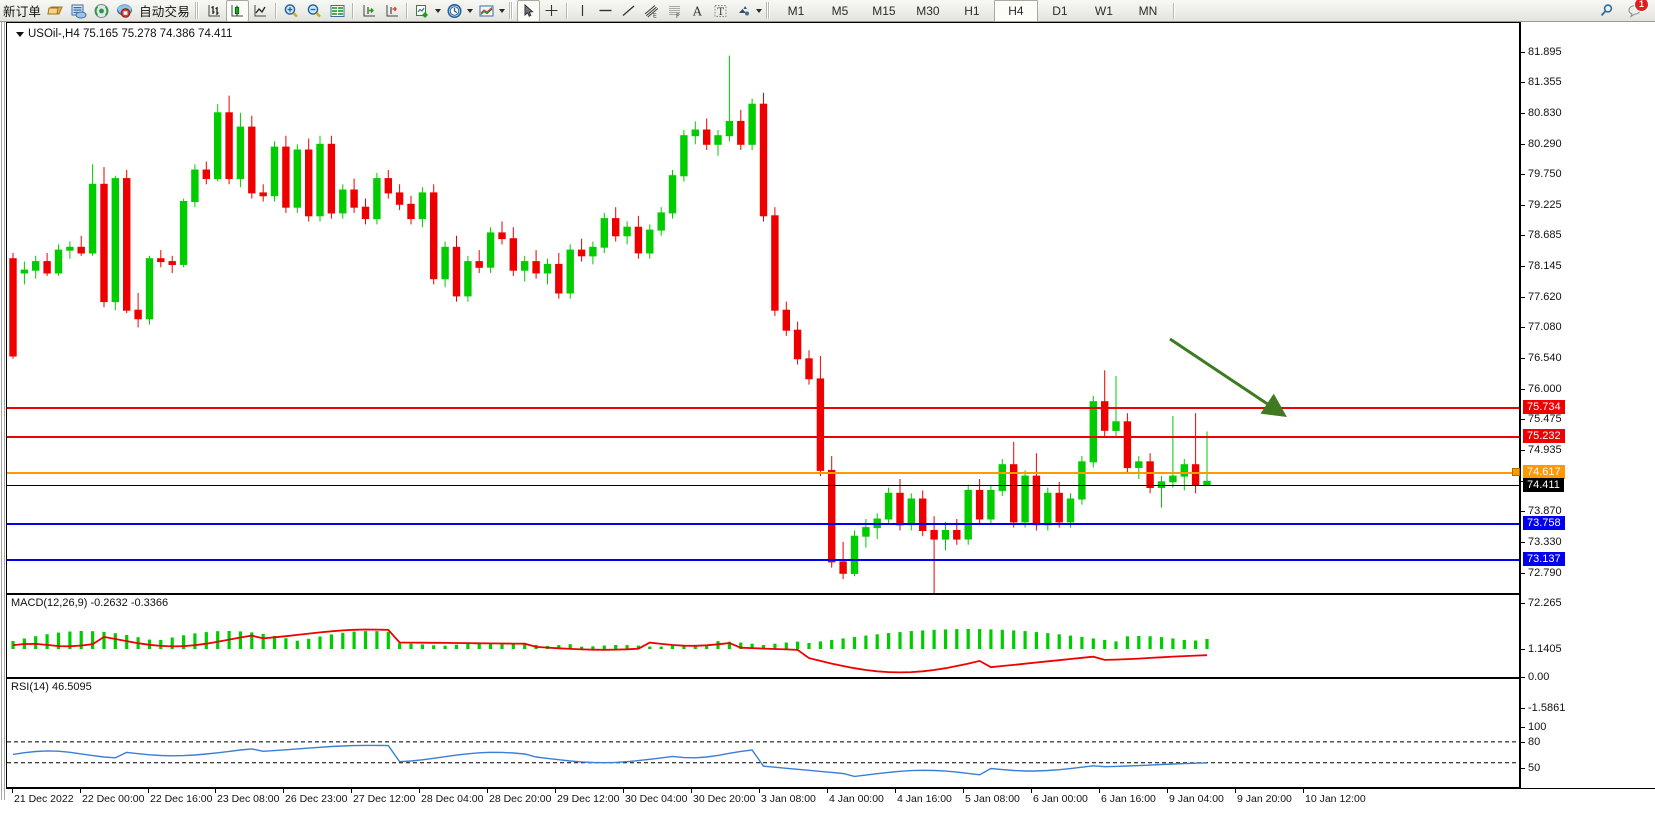 The width and height of the screenshot is (1655, 822). I want to click on auto-scroll-icon, so click(391, 11).